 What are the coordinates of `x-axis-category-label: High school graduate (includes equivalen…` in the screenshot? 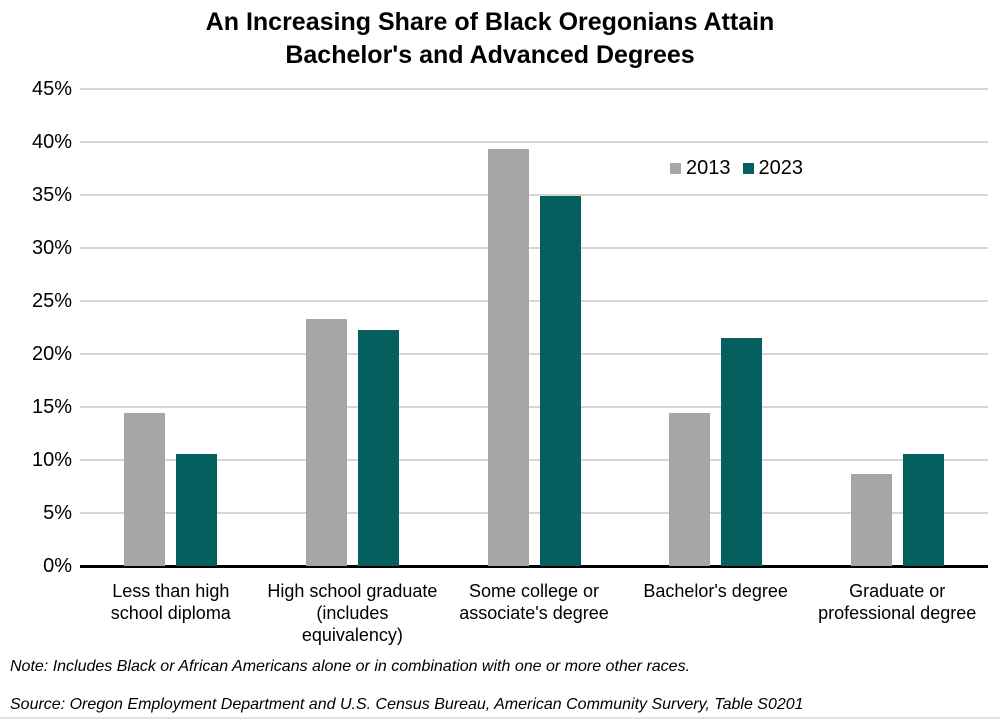 It's located at (352, 613).